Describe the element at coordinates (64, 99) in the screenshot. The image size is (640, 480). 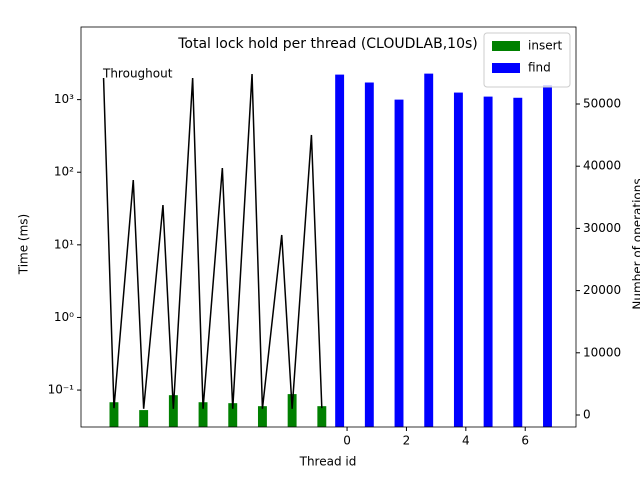
I see `y-tick-label: 10³` at that location.